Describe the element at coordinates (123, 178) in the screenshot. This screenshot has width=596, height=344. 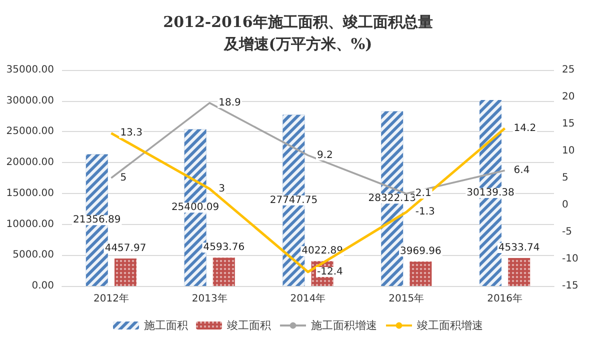
I see `data-label: 5` at that location.